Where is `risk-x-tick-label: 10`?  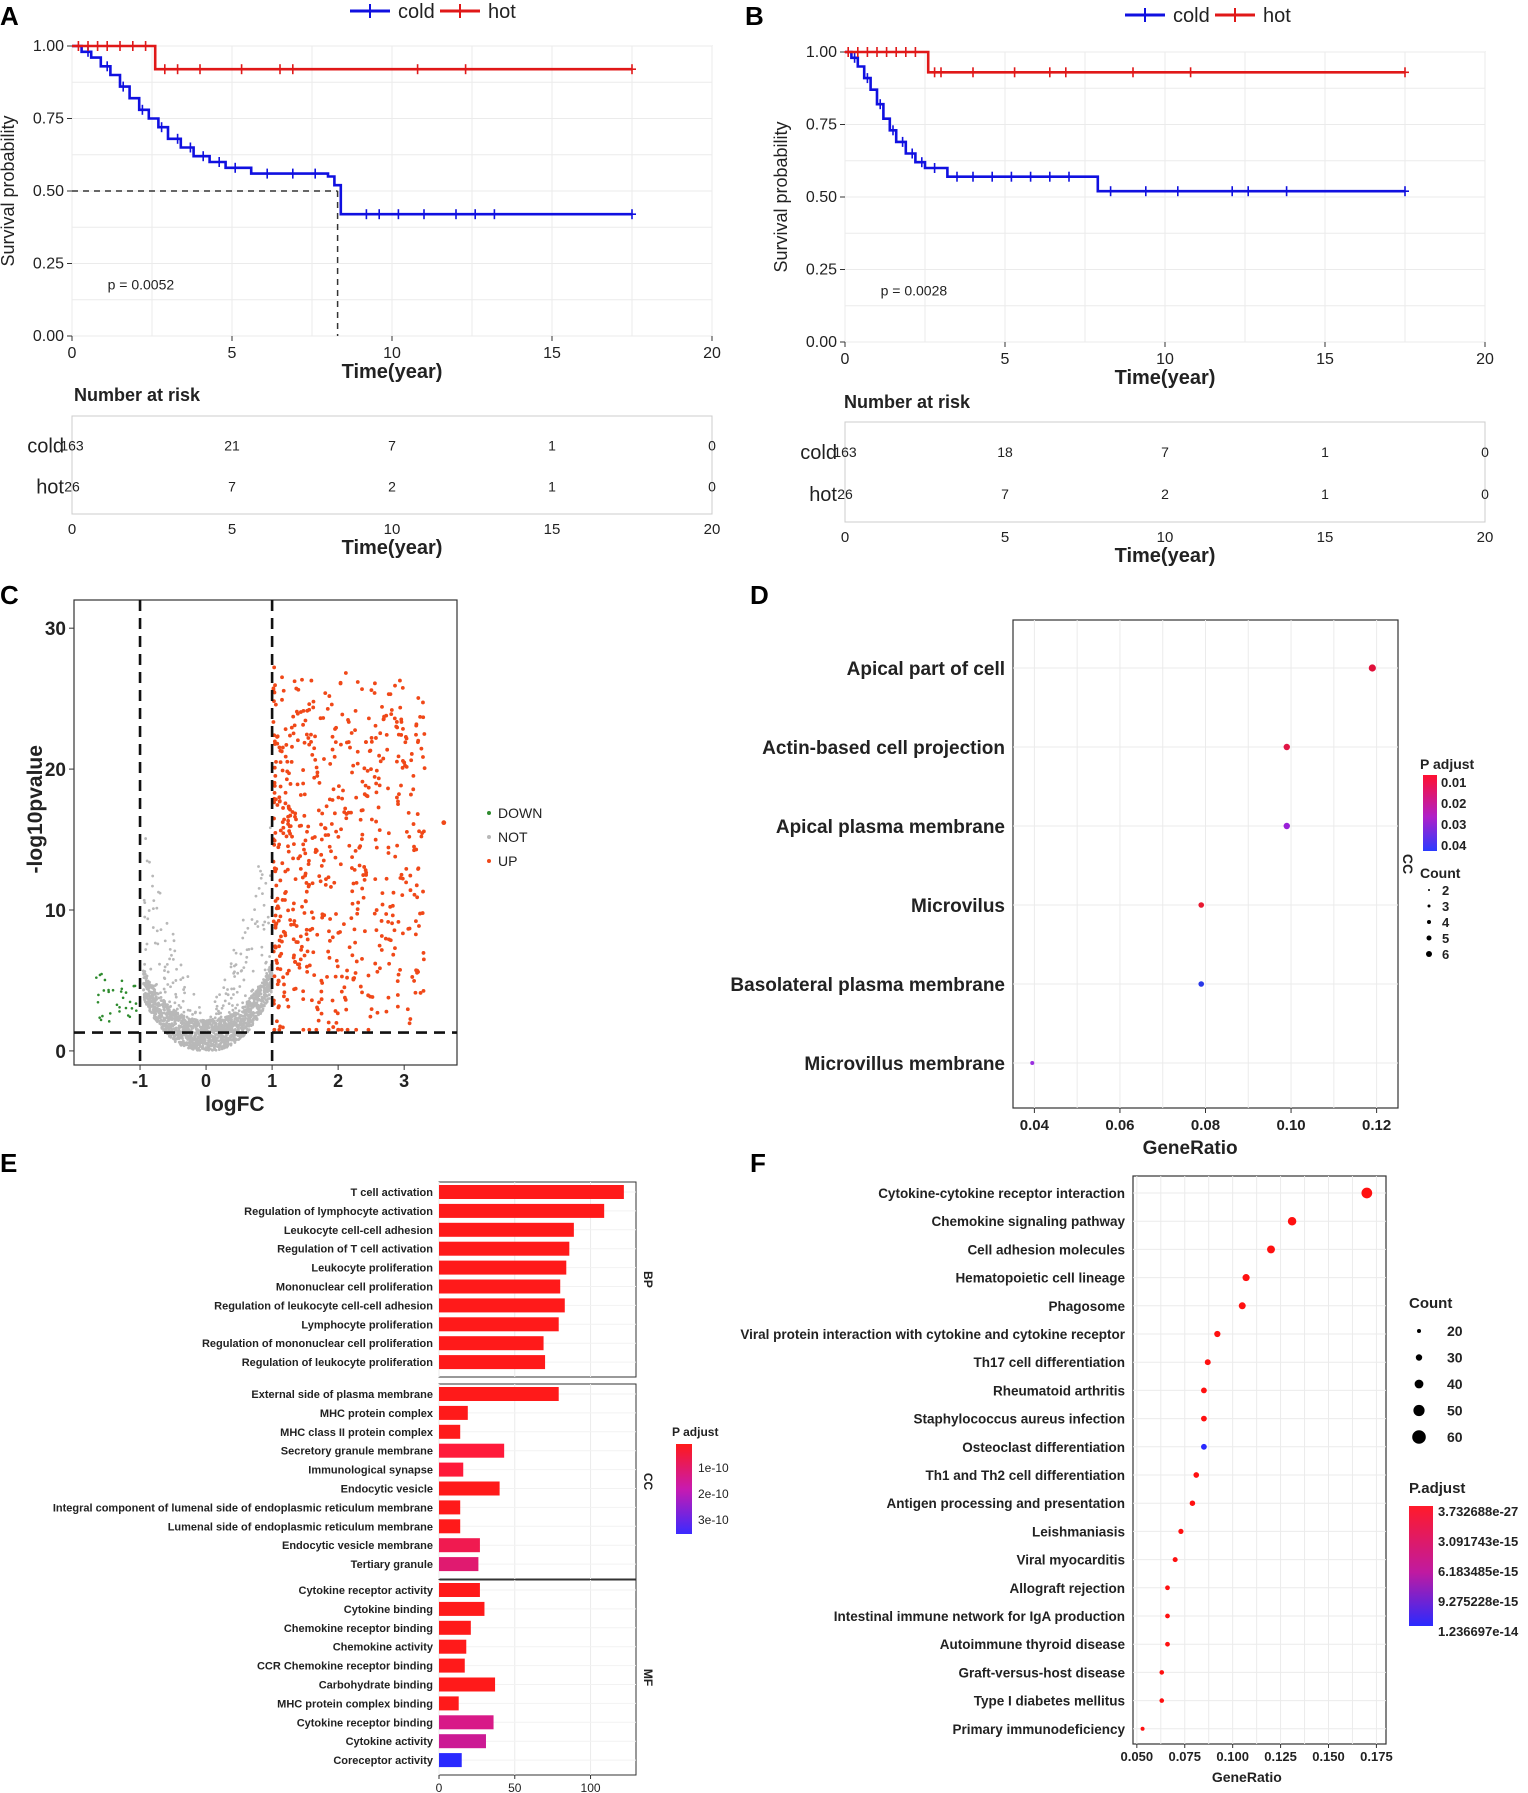
risk-x-tick-label: 10 is located at coordinates (1165, 537).